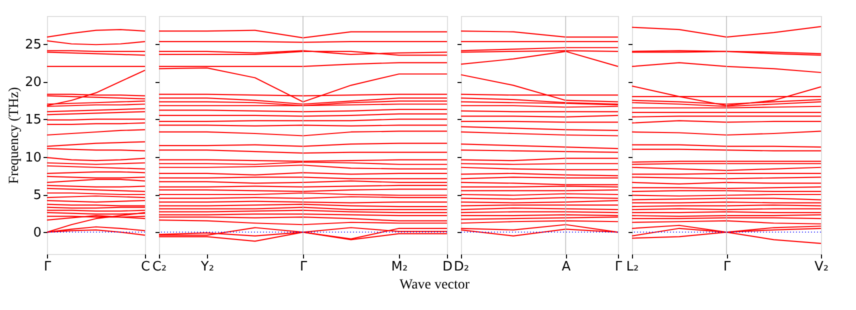 Image resolution: width=856 pixels, height=310 pixels. I want to click on y-tick-label: 25, so click(33, 44).